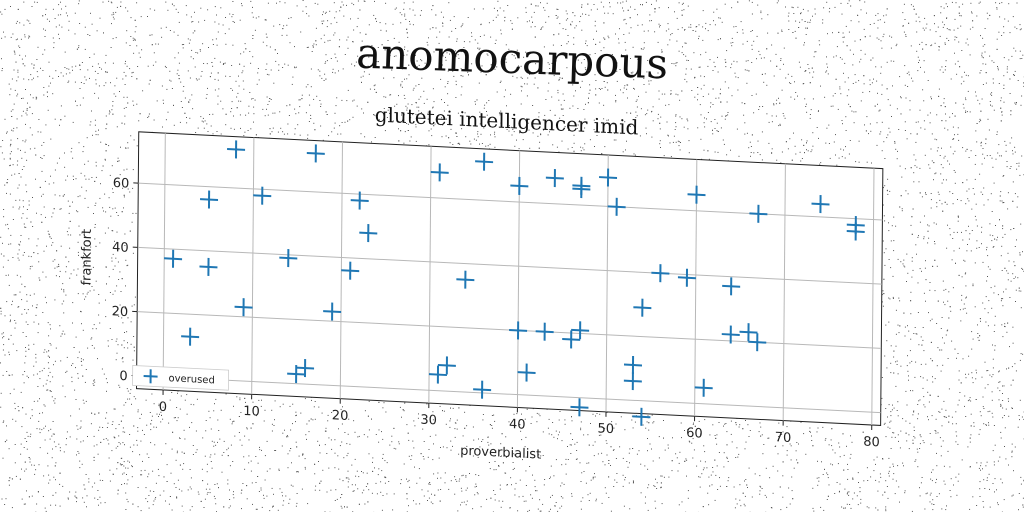 The height and width of the screenshot is (512, 1024). What do you see at coordinates (125, 280) in the screenshot?
I see `y-axis-ticks: 0 20 40 60` at bounding box center [125, 280].